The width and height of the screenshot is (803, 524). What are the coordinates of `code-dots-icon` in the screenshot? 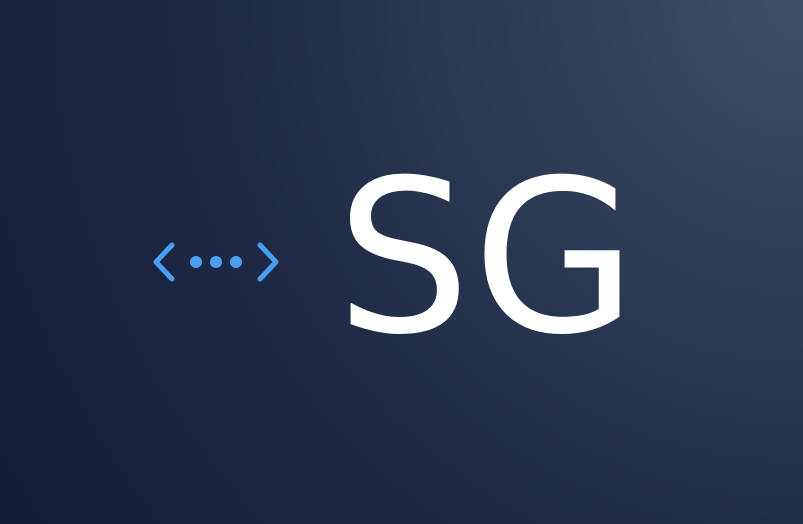 It's located at (216, 262).